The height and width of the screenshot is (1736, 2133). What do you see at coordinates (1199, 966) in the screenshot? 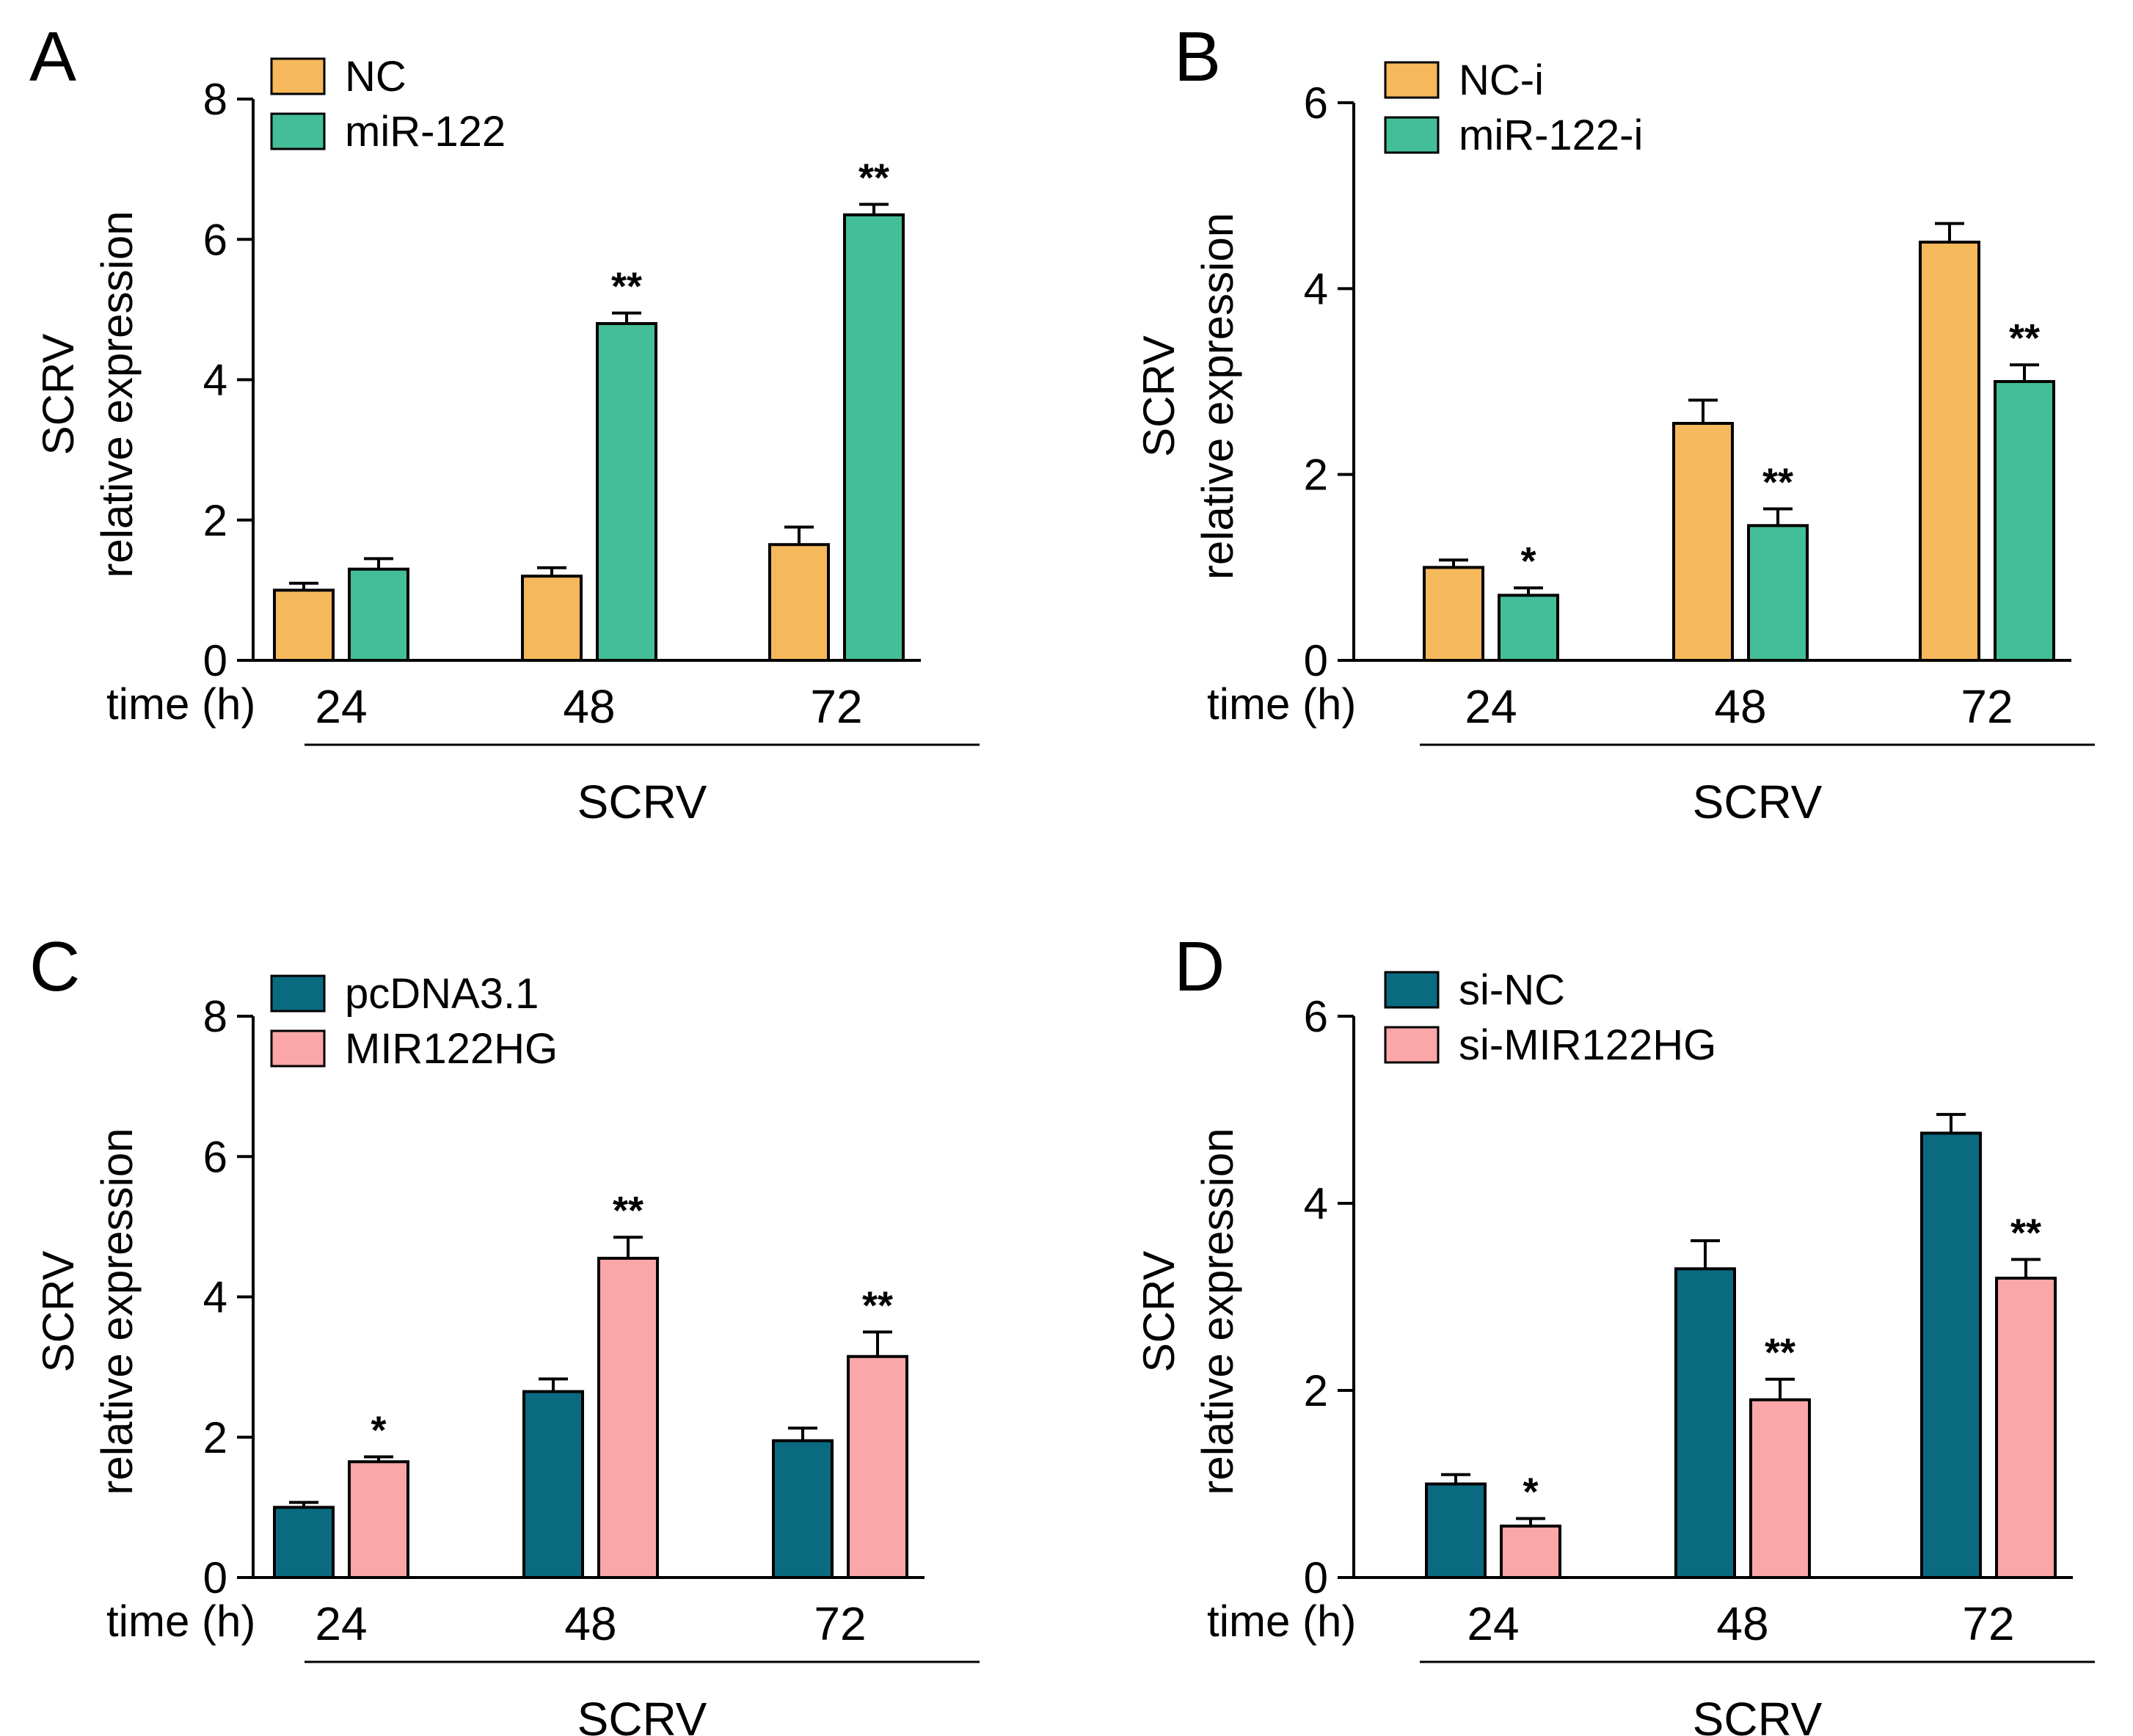
I see `panel-letter: D` at bounding box center [1199, 966].